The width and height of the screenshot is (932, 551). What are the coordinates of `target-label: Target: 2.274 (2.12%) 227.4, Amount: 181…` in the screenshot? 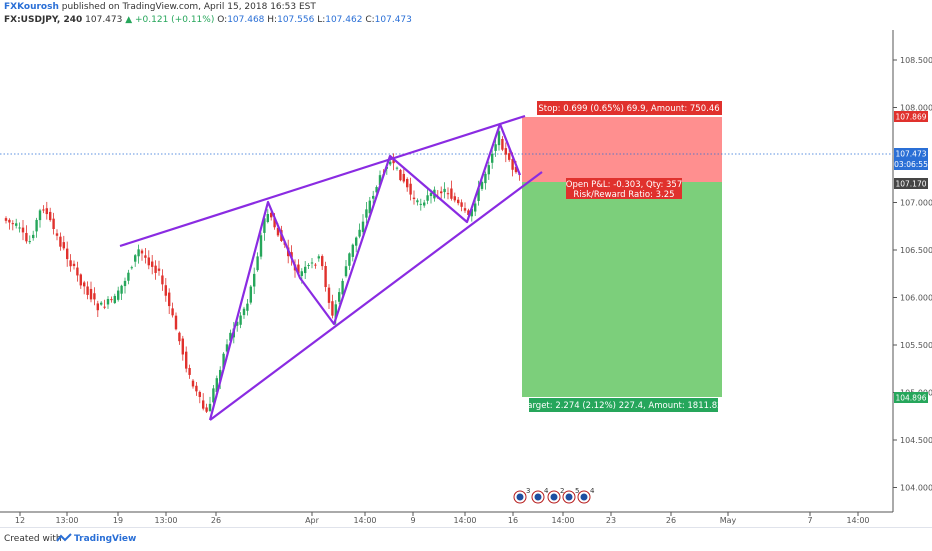 It's located at (622, 405).